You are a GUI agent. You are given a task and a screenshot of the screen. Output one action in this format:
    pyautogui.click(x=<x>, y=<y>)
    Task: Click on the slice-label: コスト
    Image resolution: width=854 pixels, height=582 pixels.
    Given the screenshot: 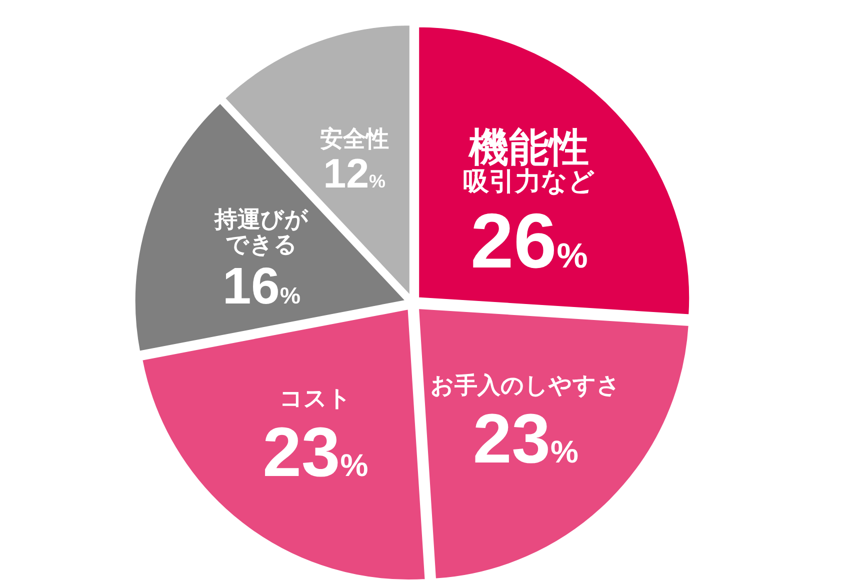 What is the action you would take?
    pyautogui.click(x=315, y=398)
    